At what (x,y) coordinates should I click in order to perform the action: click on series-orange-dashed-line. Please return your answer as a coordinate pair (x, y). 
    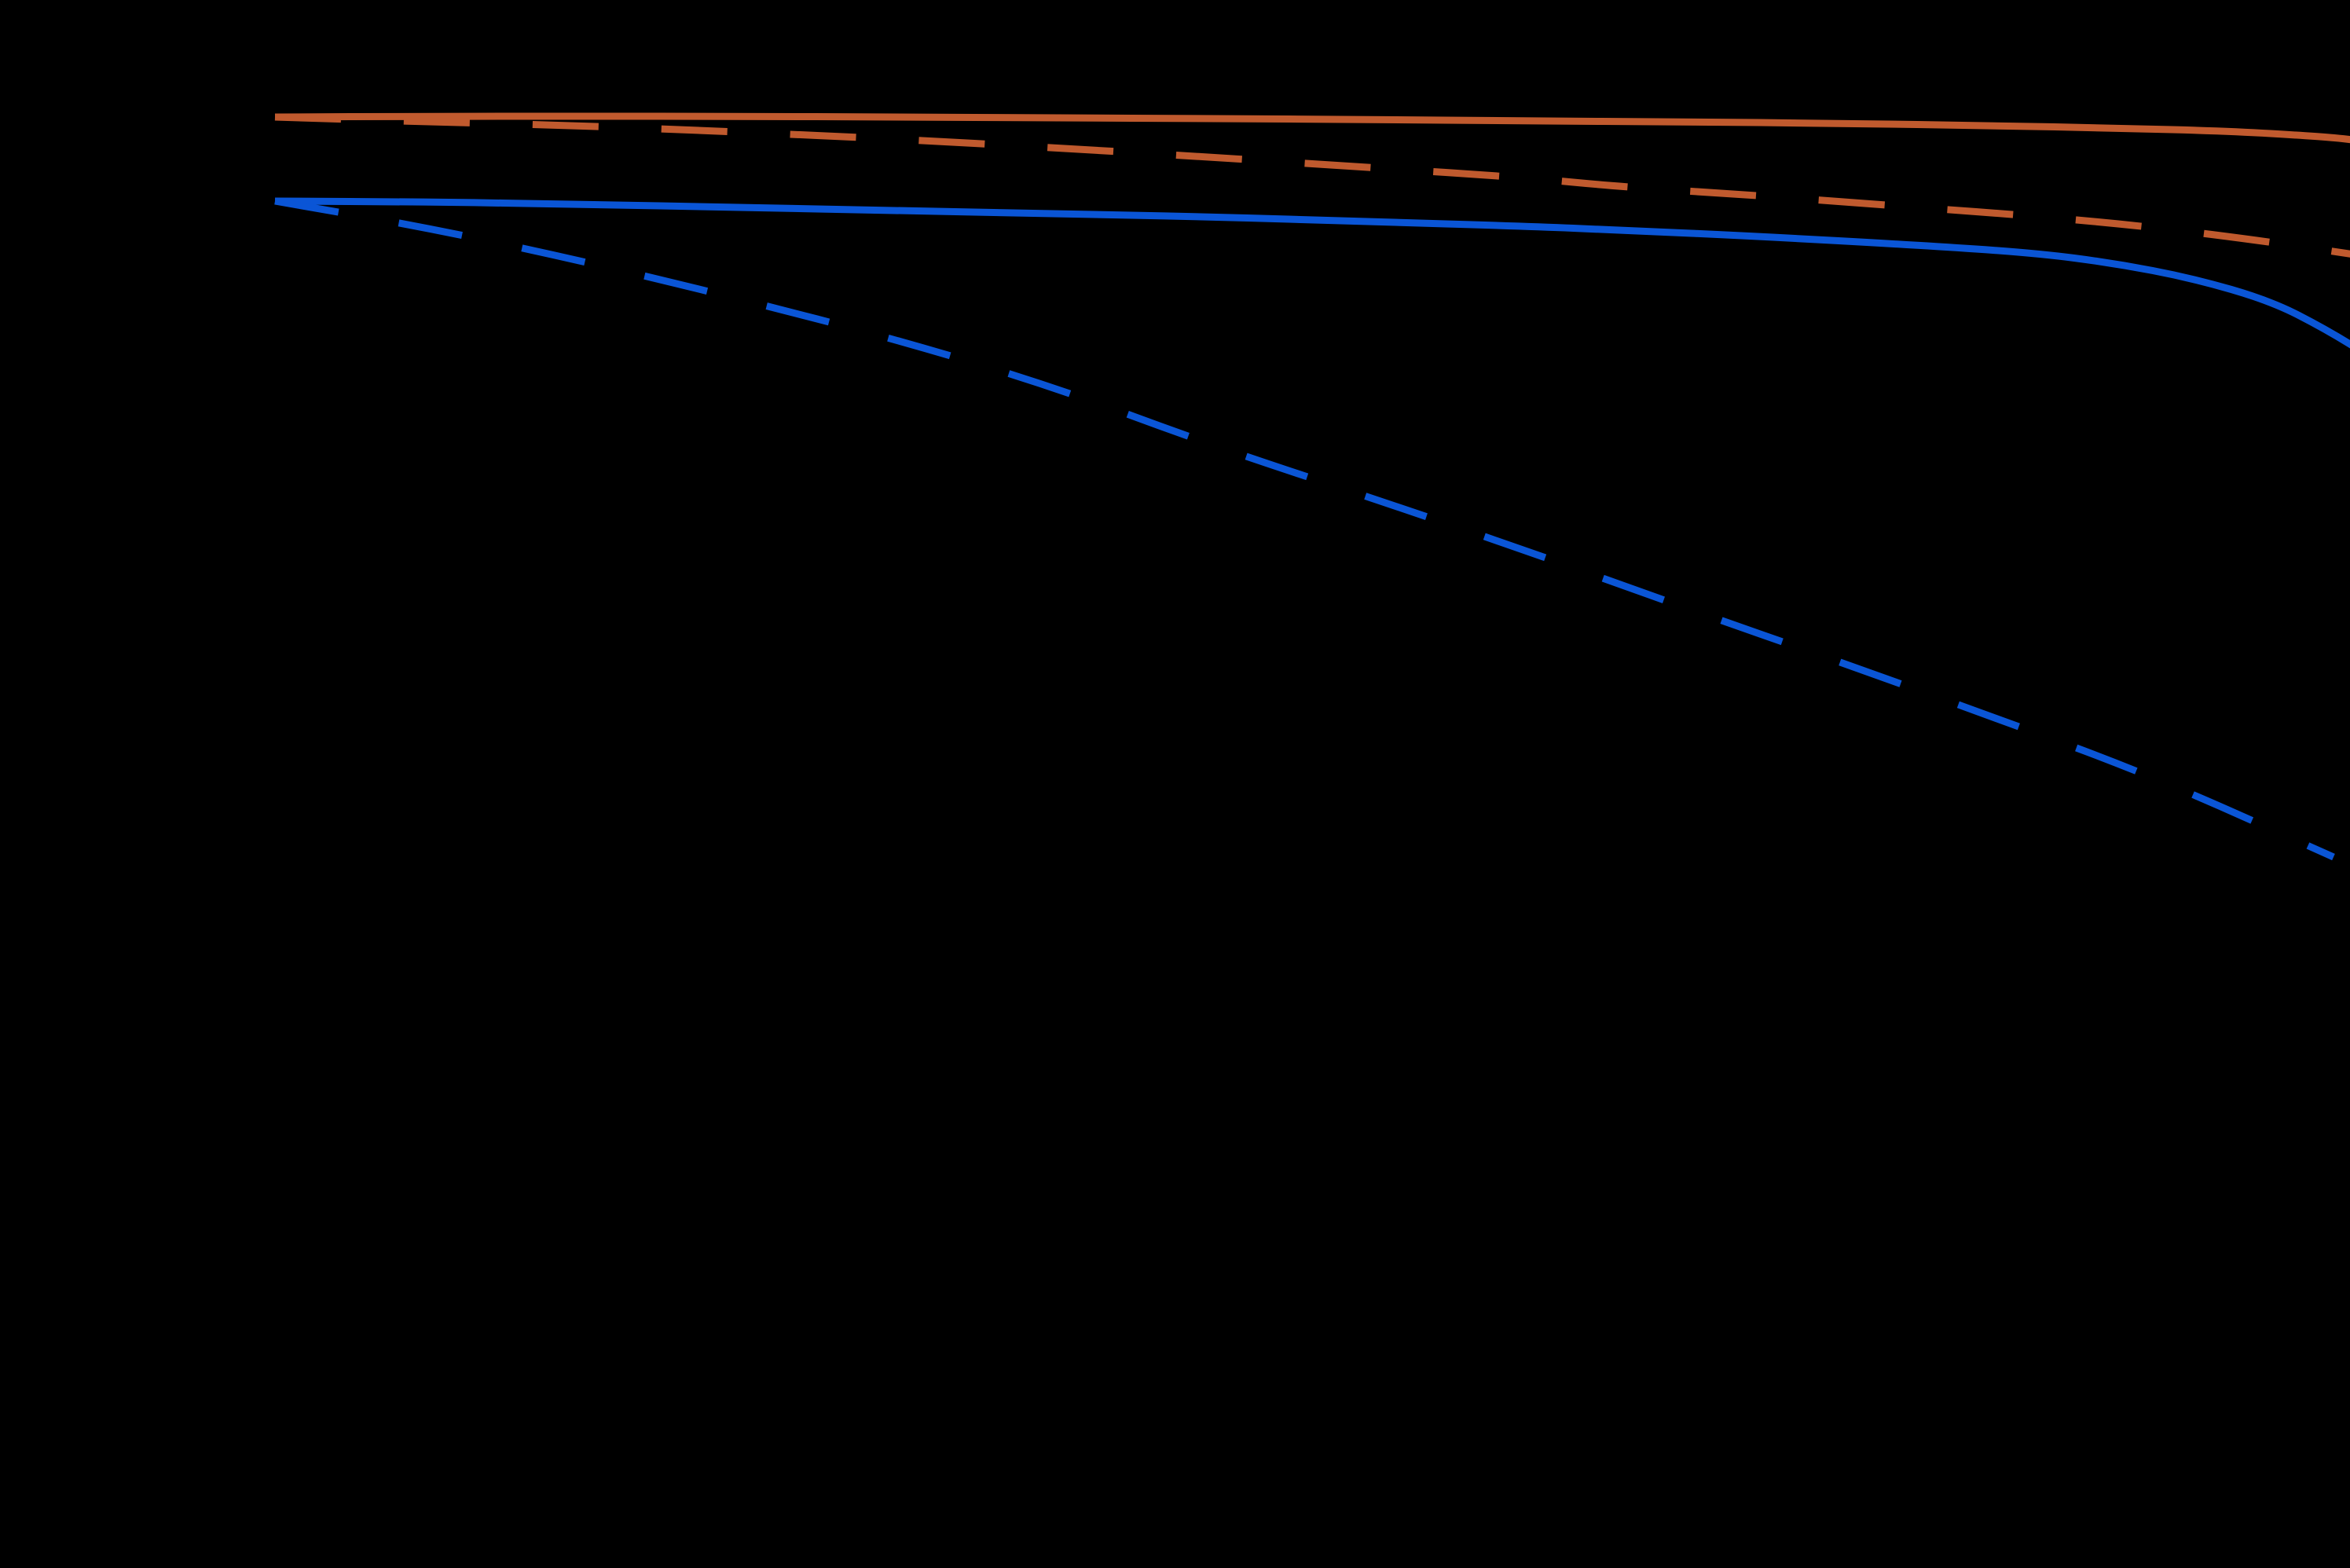
    Looking at the image, I should click on (1312, 185).